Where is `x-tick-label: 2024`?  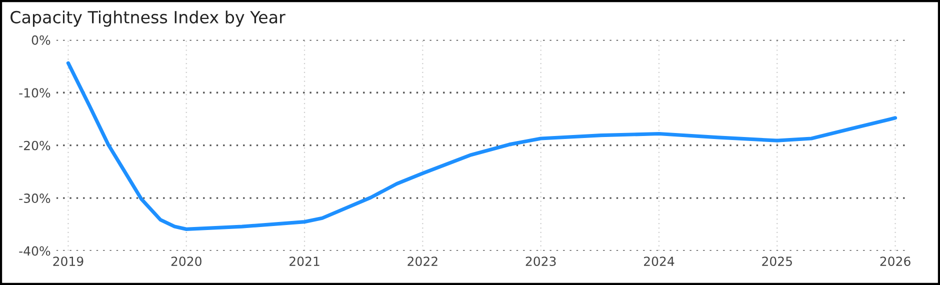 x-tick-label: 2024 is located at coordinates (659, 261).